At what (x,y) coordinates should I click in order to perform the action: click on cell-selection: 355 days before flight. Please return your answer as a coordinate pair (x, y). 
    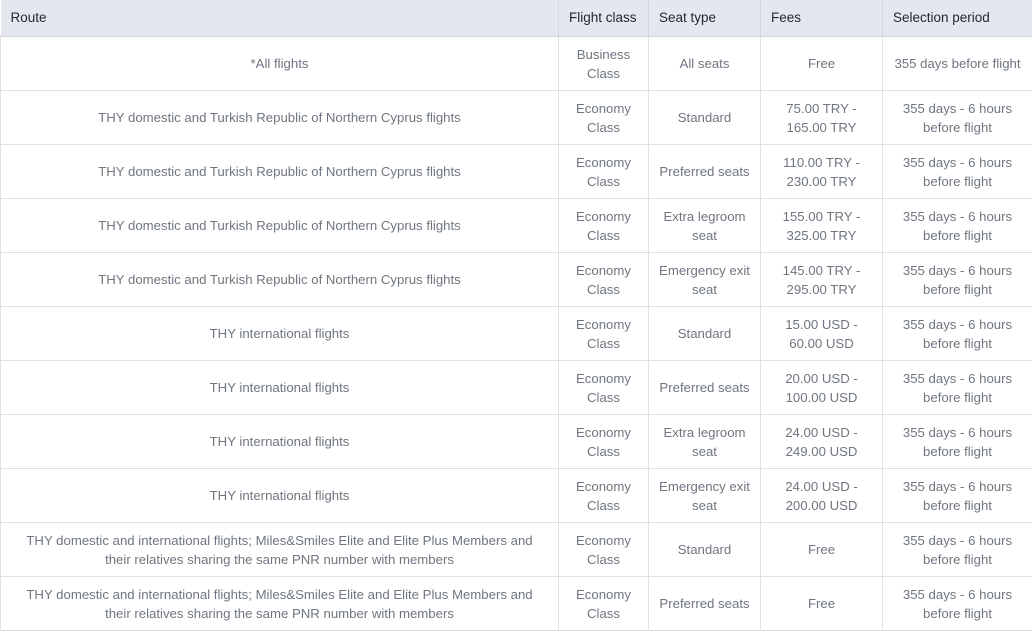
    Looking at the image, I should click on (957, 64).